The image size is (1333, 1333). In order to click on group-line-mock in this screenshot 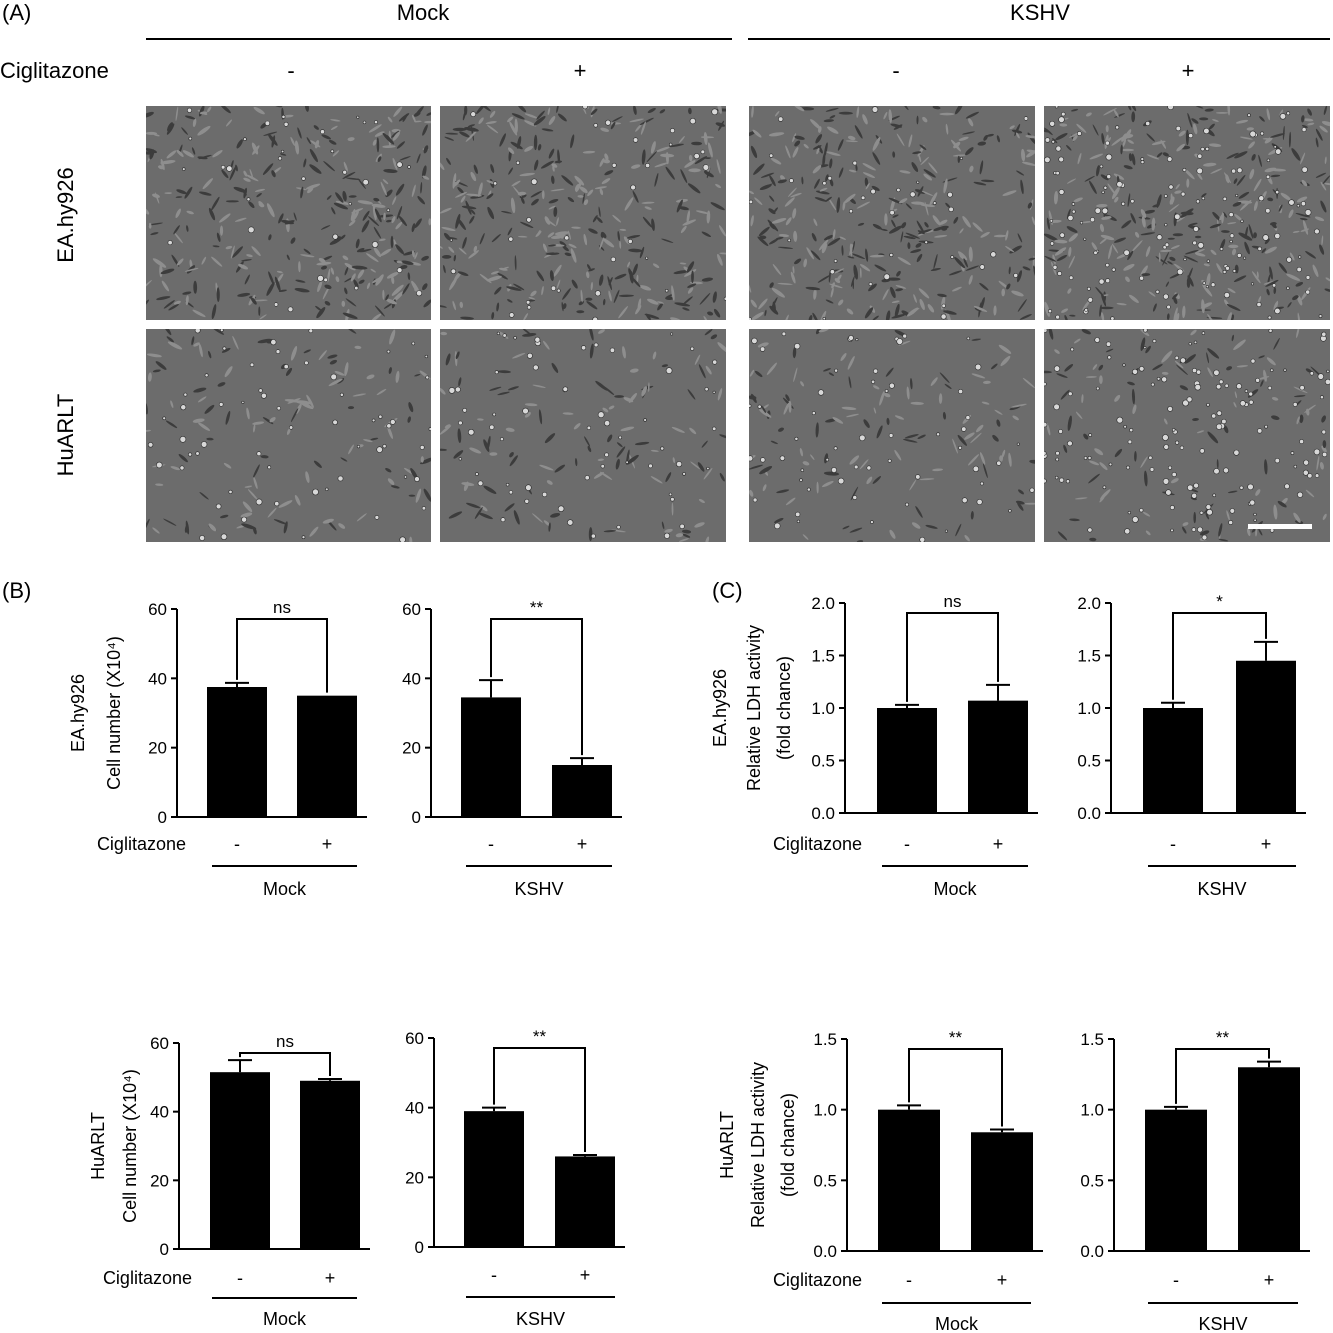, I will do `click(439, 39)`.